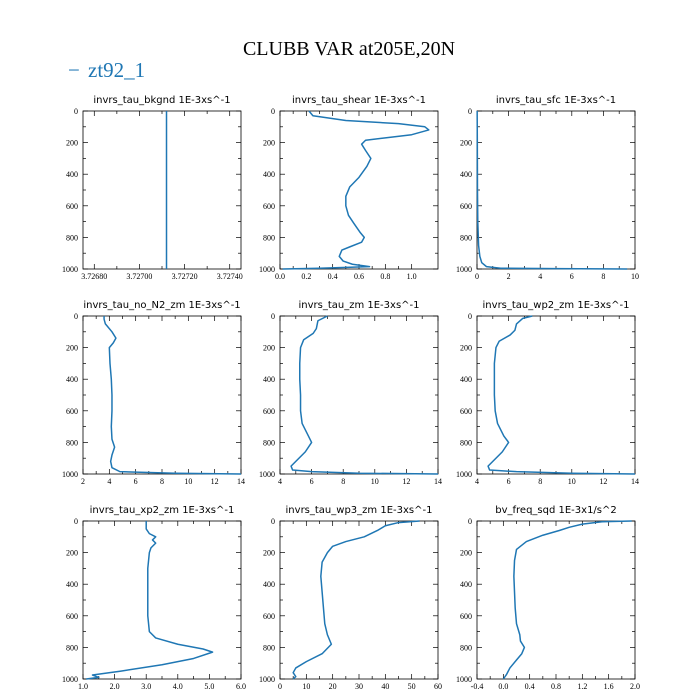 This screenshot has width=700, height=700. Describe the element at coordinates (74, 70) in the screenshot. I see `legend-marker: −` at that location.